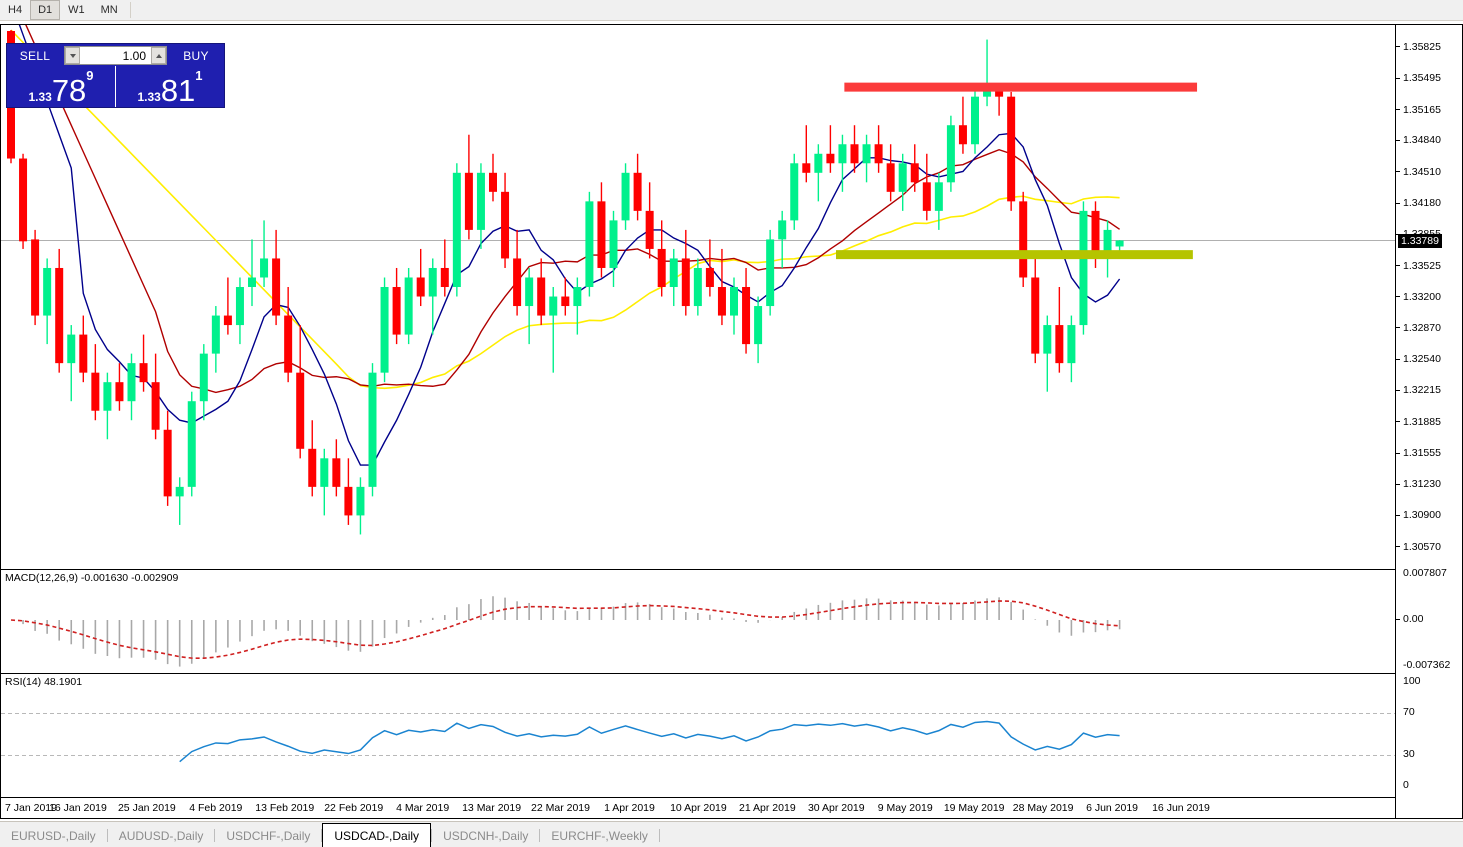 Image resolution: width=1463 pixels, height=847 pixels. Describe the element at coordinates (161, 836) in the screenshot. I see `symbol-tab-audusd: AUDUSD-,Daily` at that location.